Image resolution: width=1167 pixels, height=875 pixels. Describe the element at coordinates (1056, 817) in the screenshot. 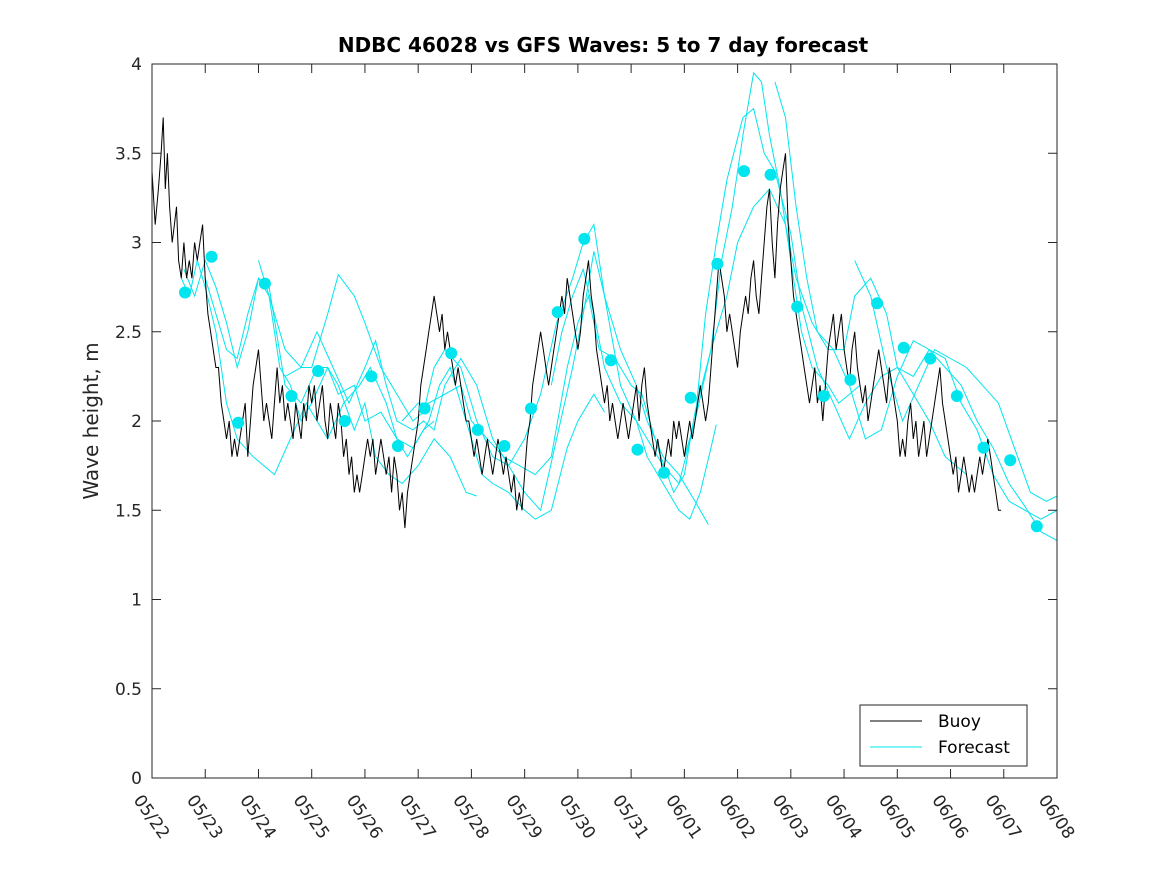

I see `x-tick-label: 06/08` at that location.